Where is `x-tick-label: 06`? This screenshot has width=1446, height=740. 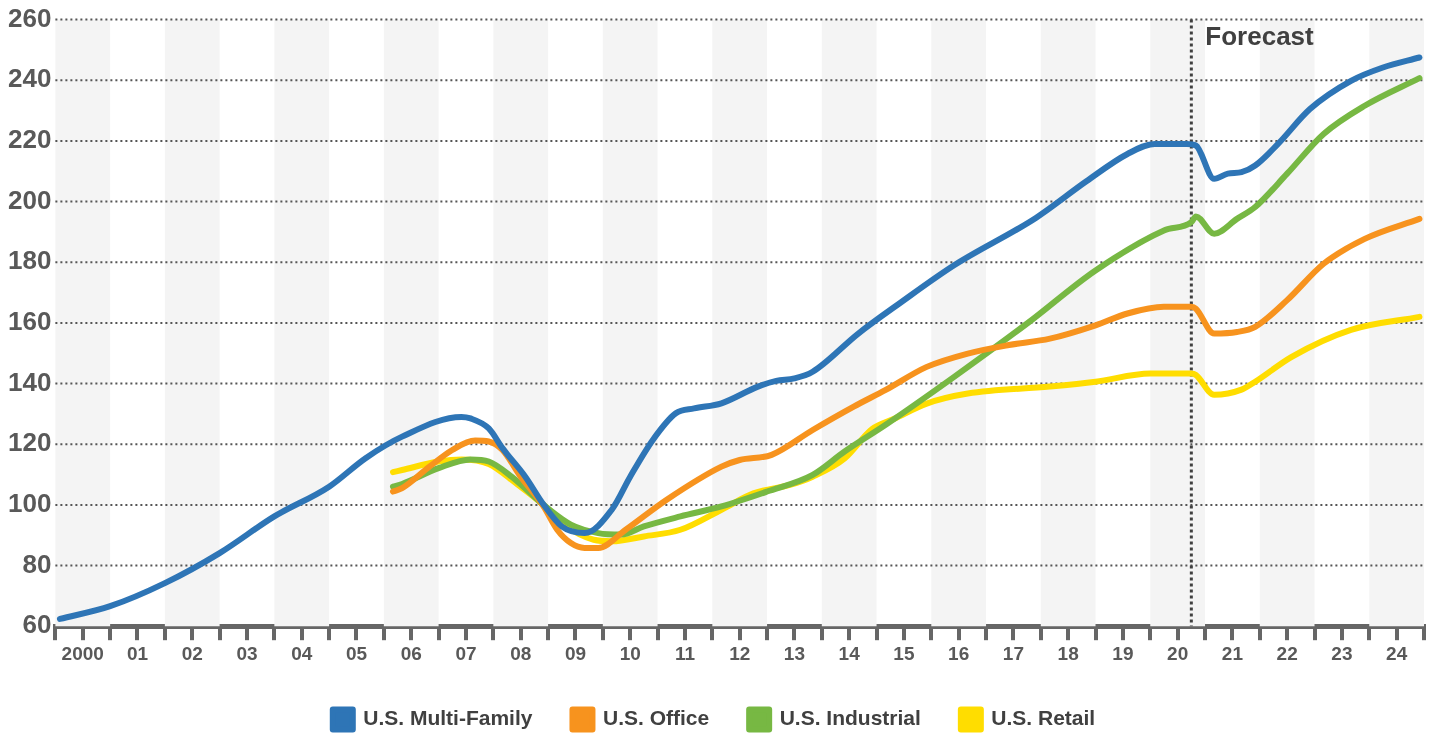 x-tick-label: 06 is located at coordinates (411, 653).